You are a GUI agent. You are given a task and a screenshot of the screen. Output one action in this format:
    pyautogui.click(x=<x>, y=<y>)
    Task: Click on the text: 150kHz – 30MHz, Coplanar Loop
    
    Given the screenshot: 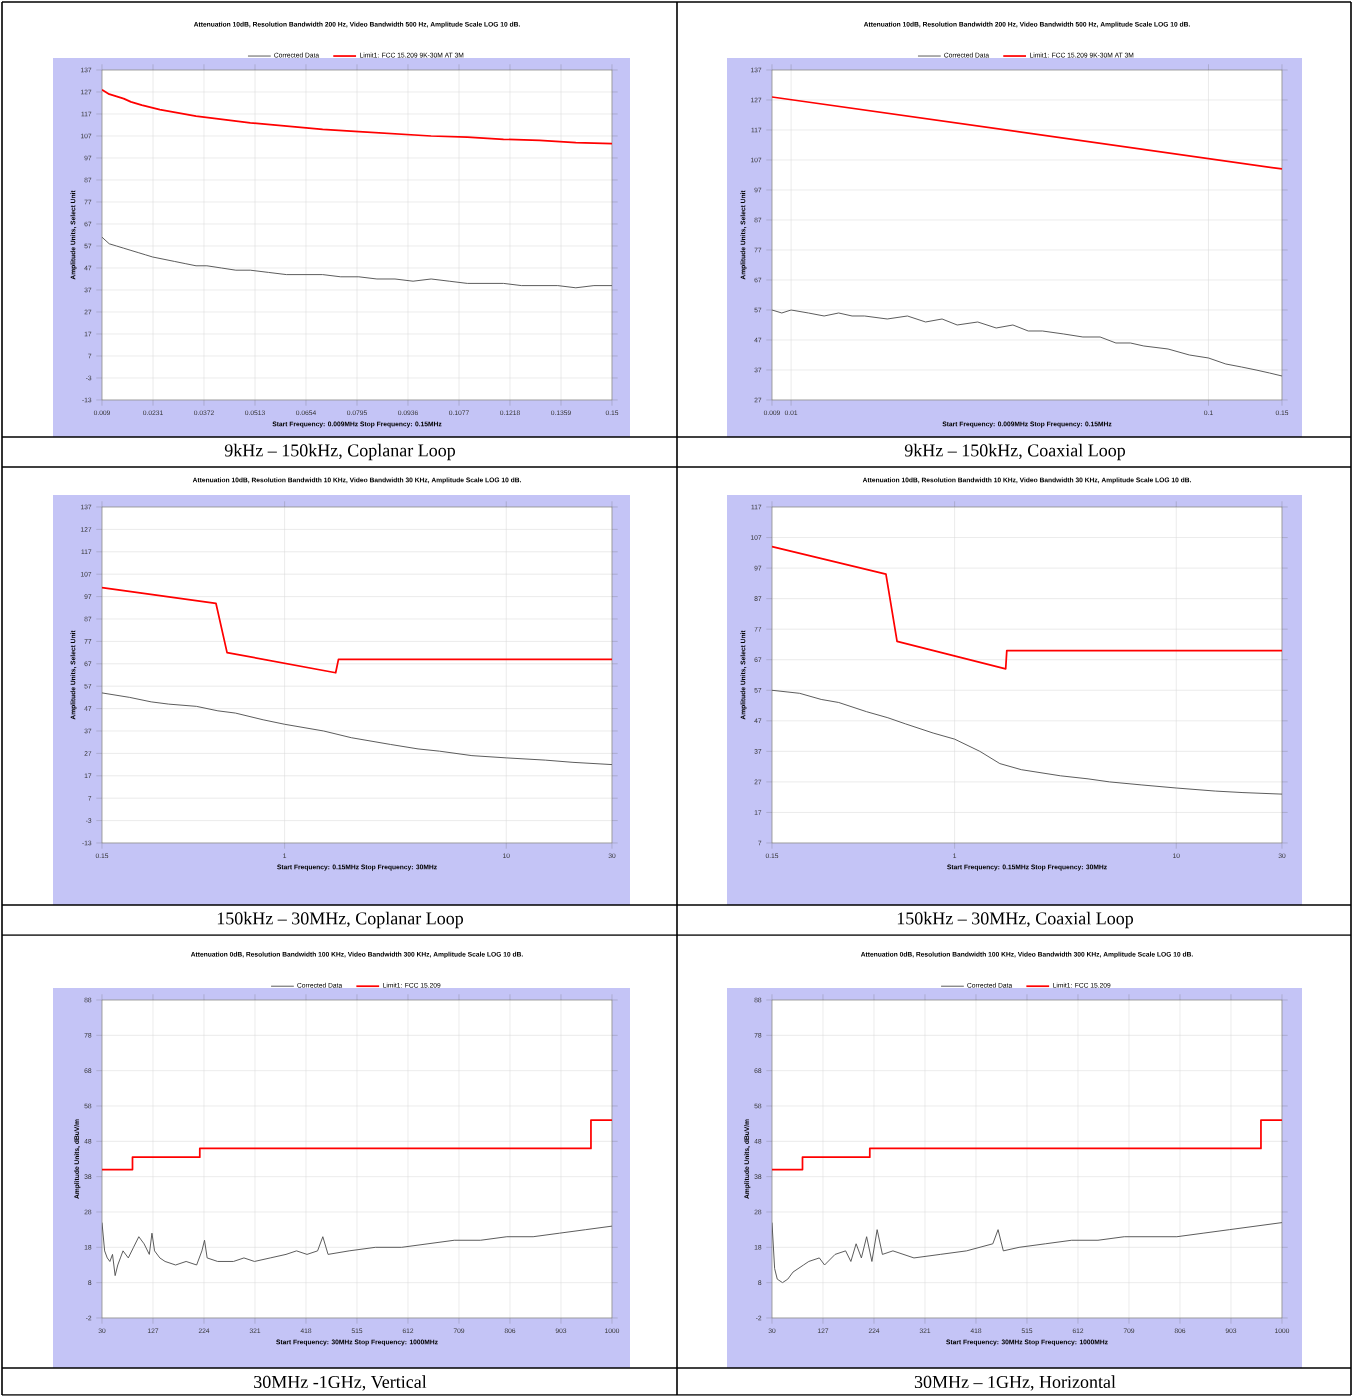 What is the action you would take?
    pyautogui.click(x=340, y=920)
    